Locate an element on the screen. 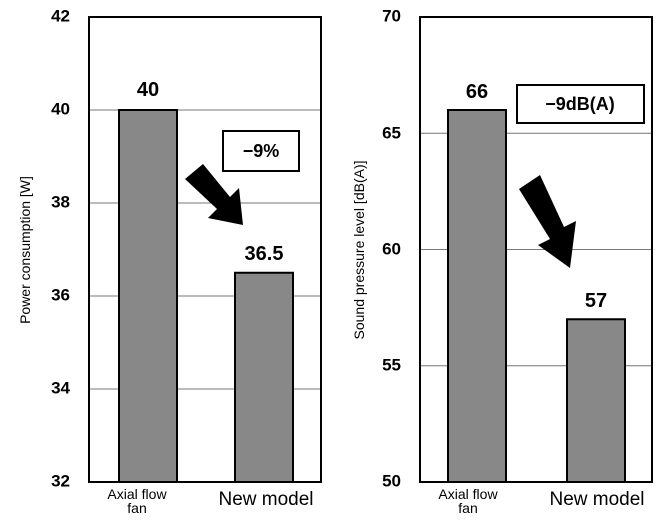 This screenshot has height=520, width=667. annotation-reduction: −9dB(A) is located at coordinates (580, 104).